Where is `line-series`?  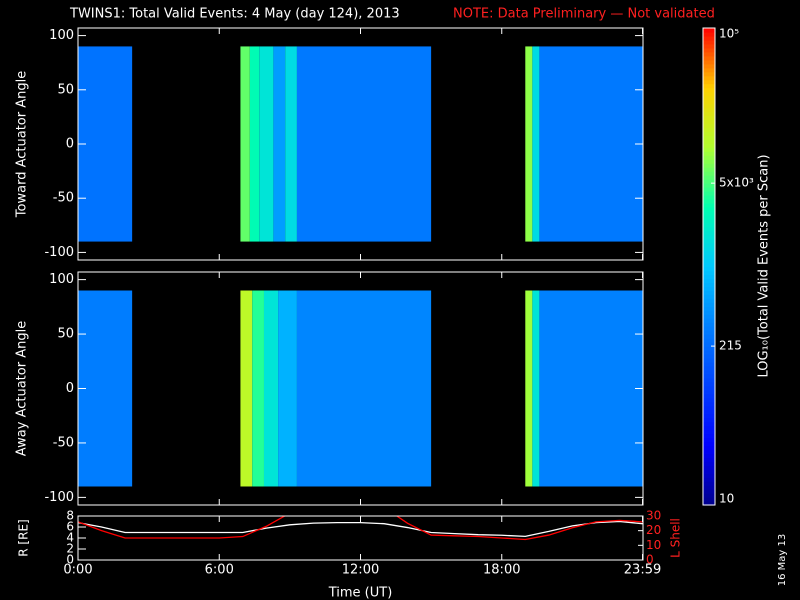 line-series is located at coordinates (360, 529).